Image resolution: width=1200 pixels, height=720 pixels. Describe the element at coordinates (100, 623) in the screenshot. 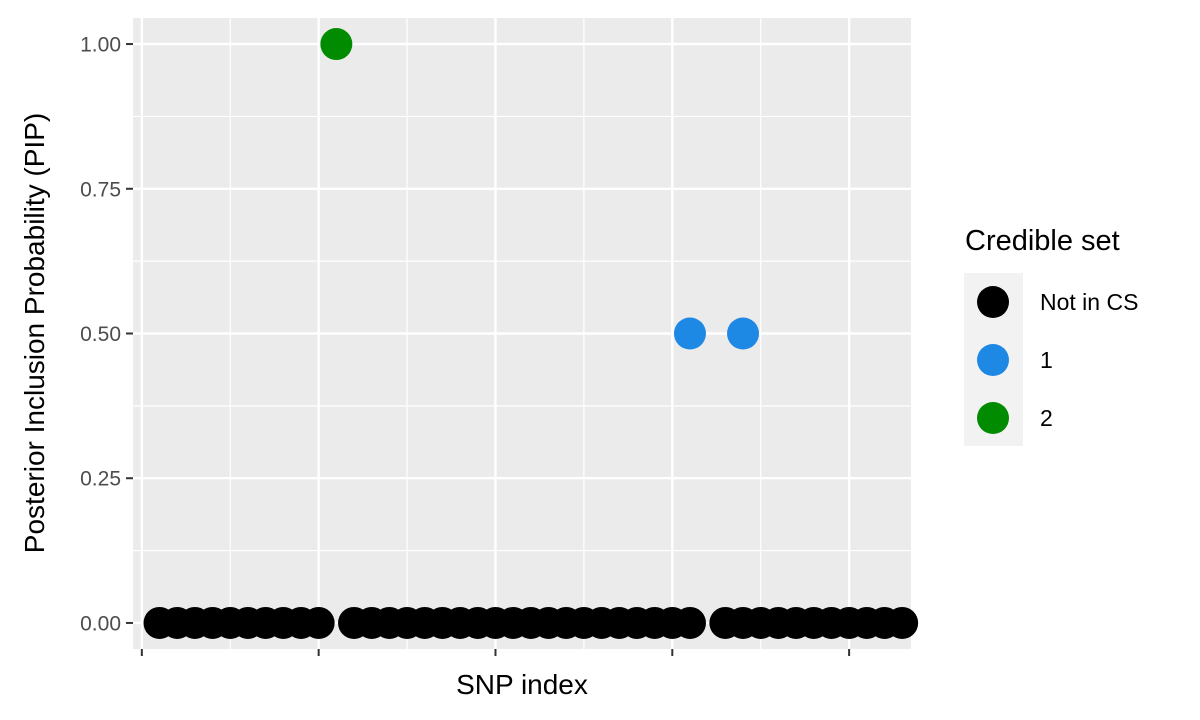

I see `y-tick-label: 0.00` at that location.